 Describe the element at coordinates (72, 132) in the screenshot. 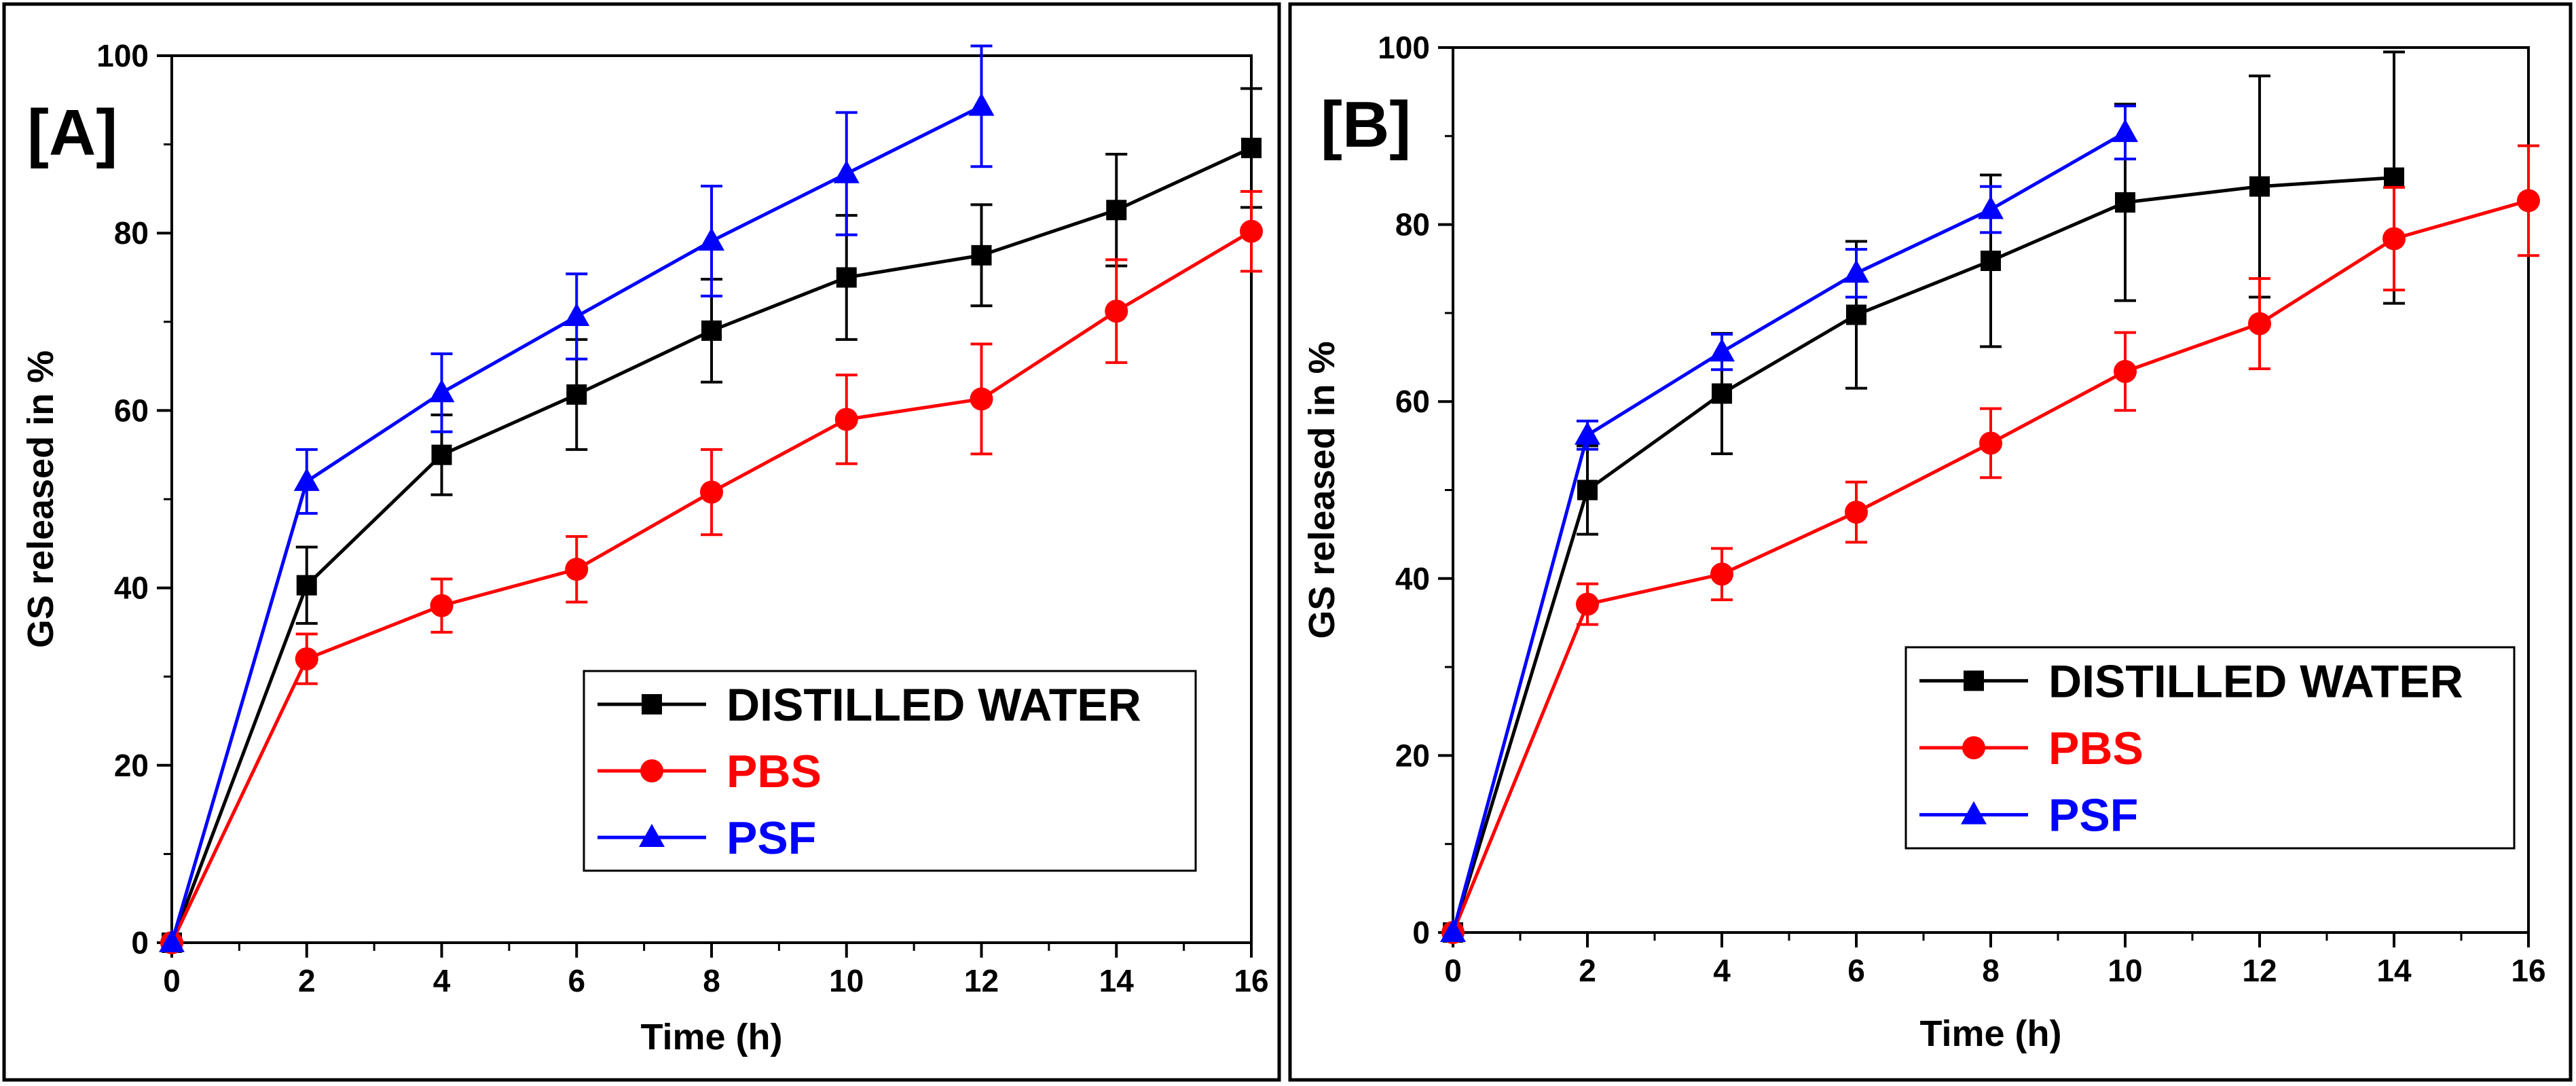

I see `panel-label: [A]` at that location.